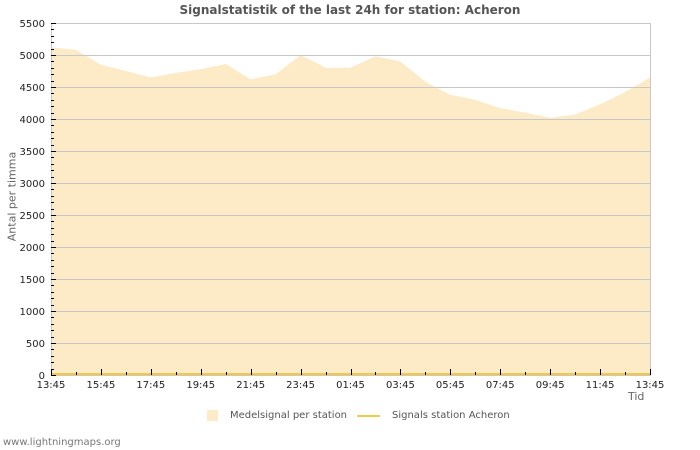 Image resolution: width=700 pixels, height=450 pixels. What do you see at coordinates (35, 344) in the screenshot?
I see `y-tick-label: 500` at bounding box center [35, 344].